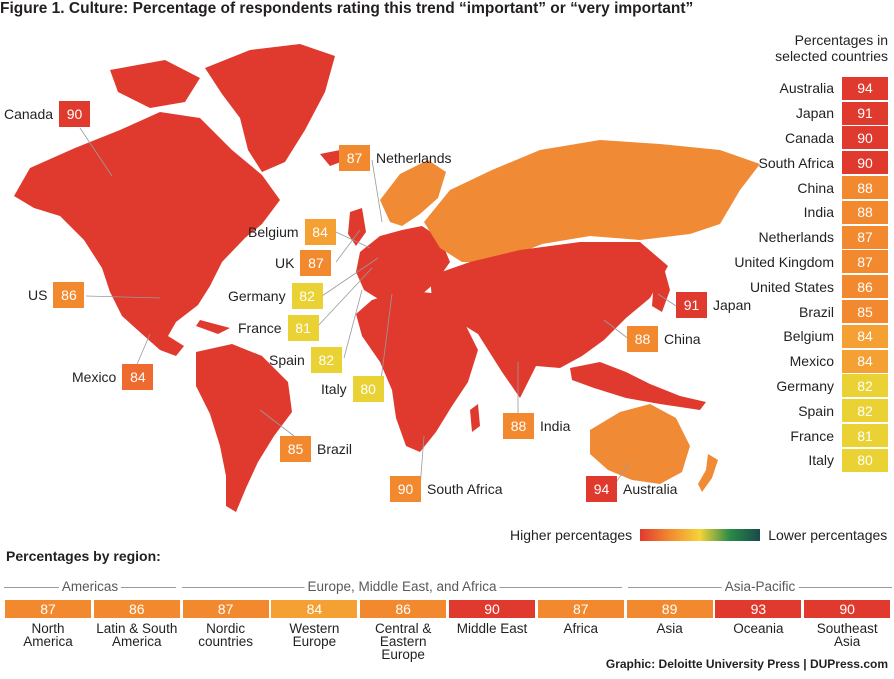  What do you see at coordinates (244, 428) in the screenshot?
I see `south-america-shape` at bounding box center [244, 428].